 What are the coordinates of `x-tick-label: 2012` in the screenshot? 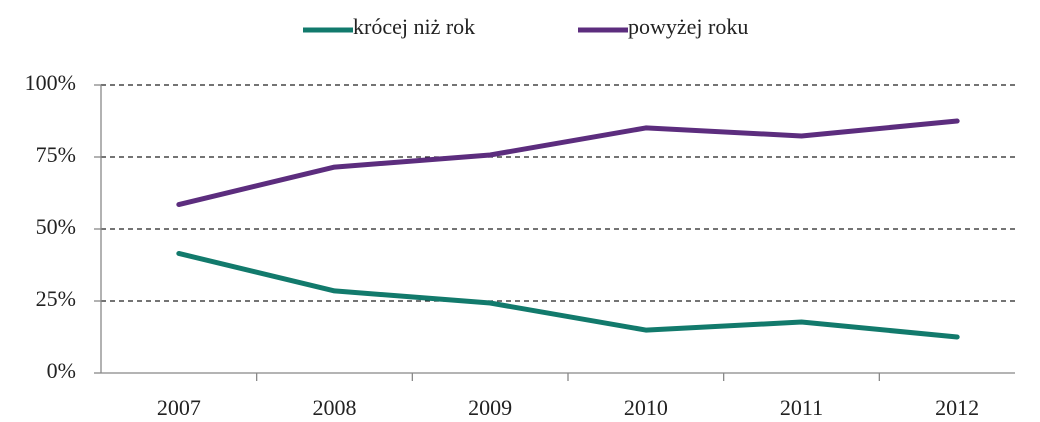 It's located at (957, 407).